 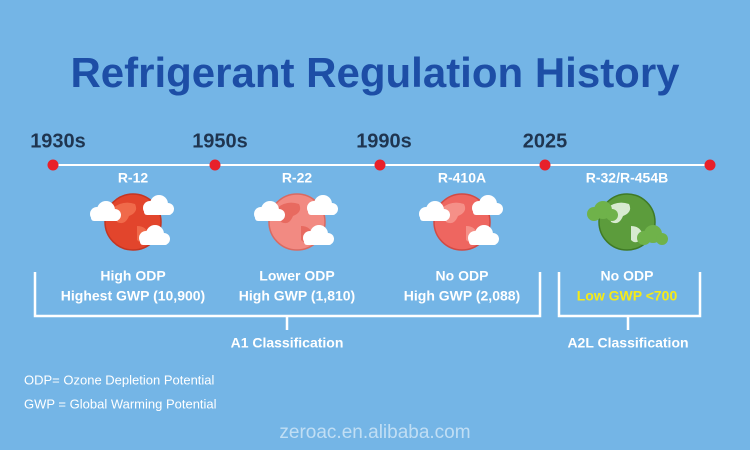 What do you see at coordinates (296, 276) in the screenshot?
I see `odp: Lower ODP` at bounding box center [296, 276].